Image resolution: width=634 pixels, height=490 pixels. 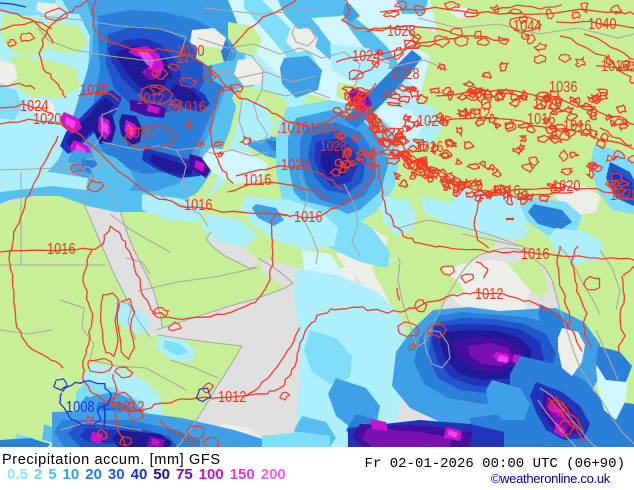 I want to click on svg-text: 1008, so click(x=80, y=408).